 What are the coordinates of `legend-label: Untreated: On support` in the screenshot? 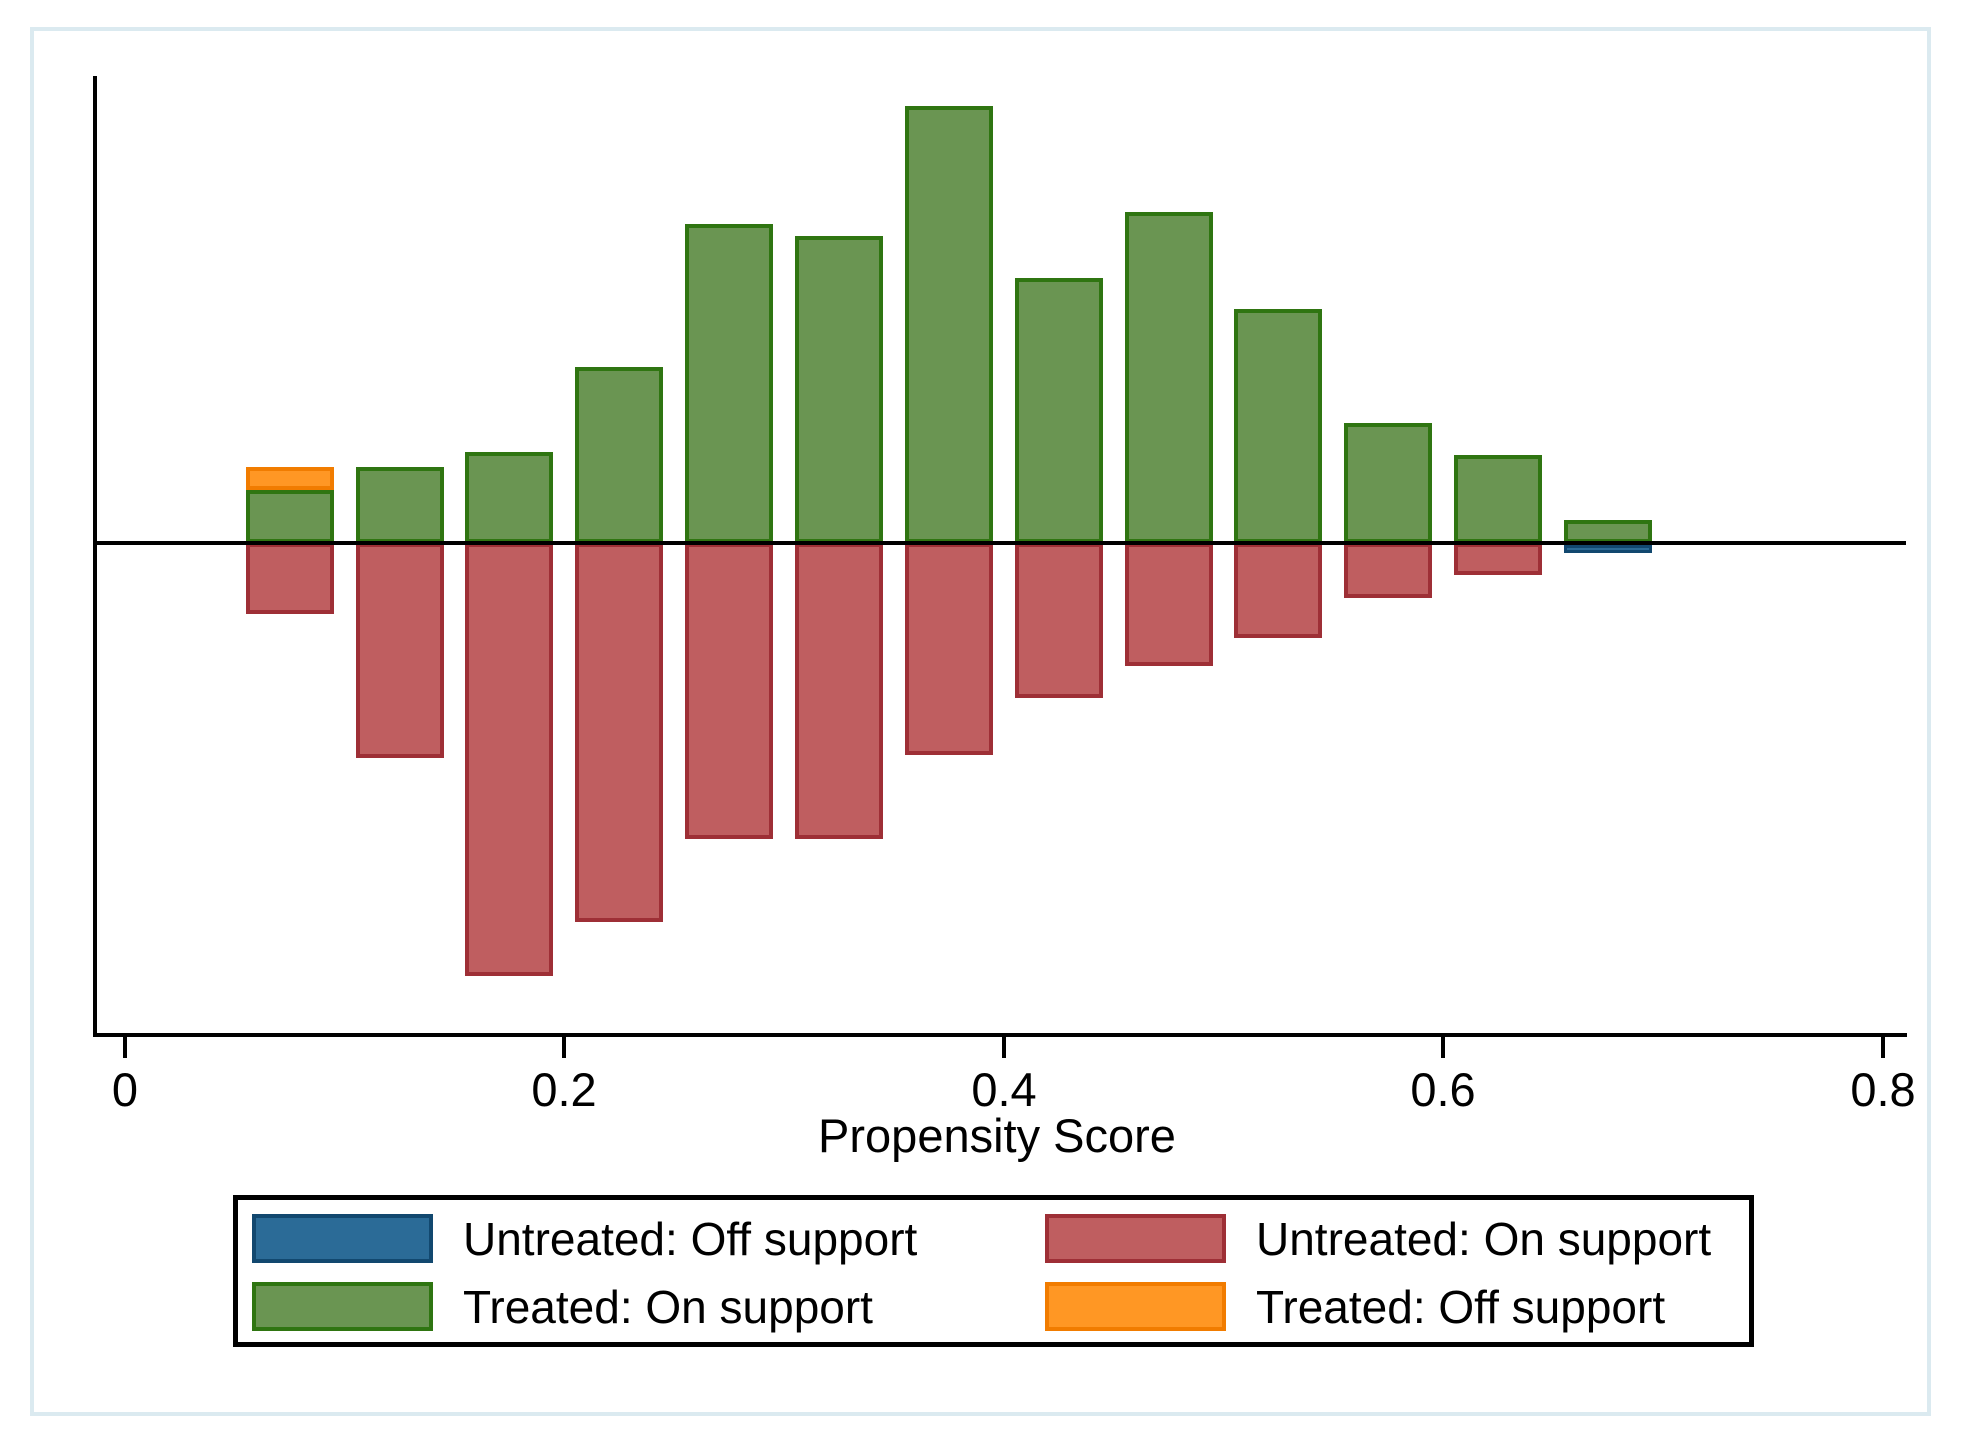 It's located at (1484, 1238).